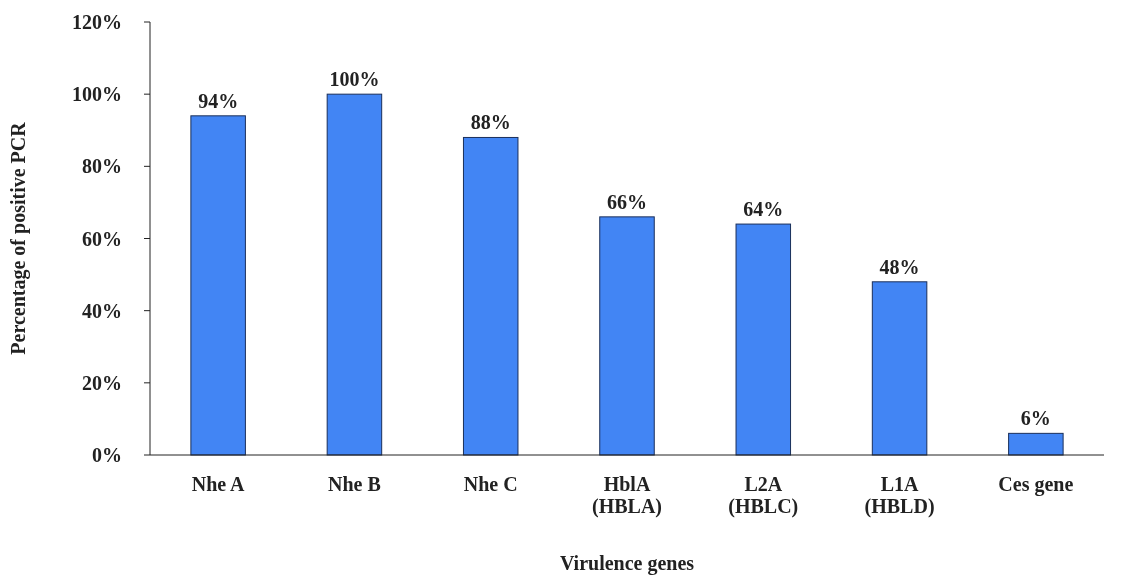  What do you see at coordinates (18, 238) in the screenshot?
I see `y-axis-title: Percentage of positive PCR` at bounding box center [18, 238].